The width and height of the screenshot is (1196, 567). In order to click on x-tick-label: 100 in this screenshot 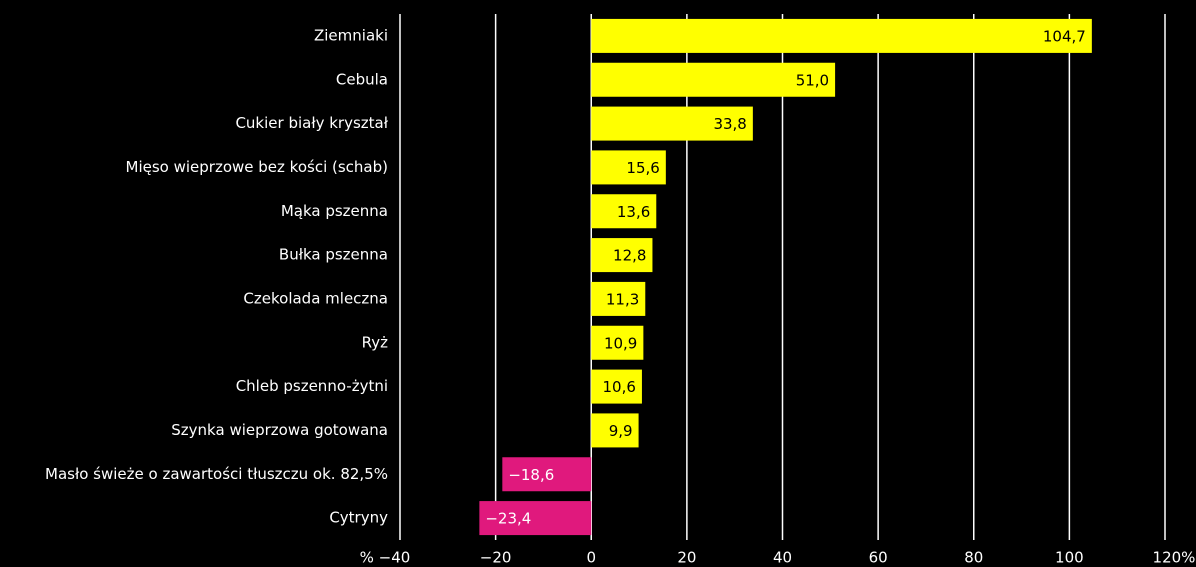, I will do `click(1069, 558)`.